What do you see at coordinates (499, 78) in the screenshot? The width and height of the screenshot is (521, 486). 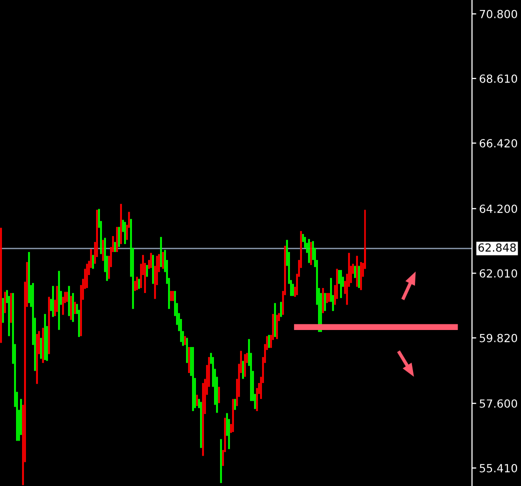 I see `y-tick-label: 68.610` at bounding box center [499, 78].